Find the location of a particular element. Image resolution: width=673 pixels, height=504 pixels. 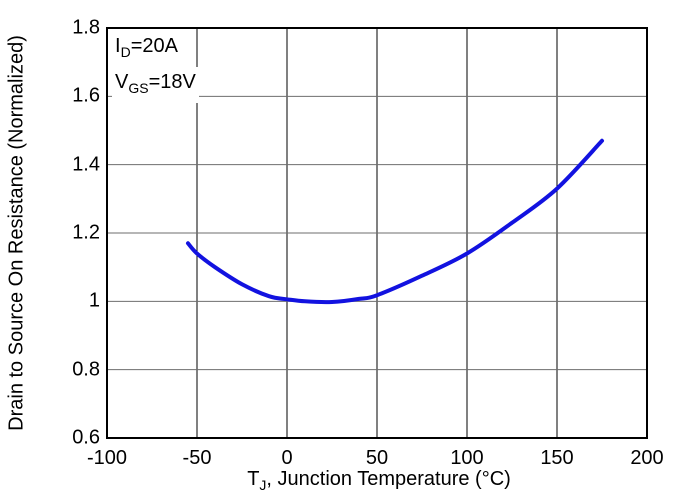

annotation-id-subscript: D is located at coordinates (125, 52).